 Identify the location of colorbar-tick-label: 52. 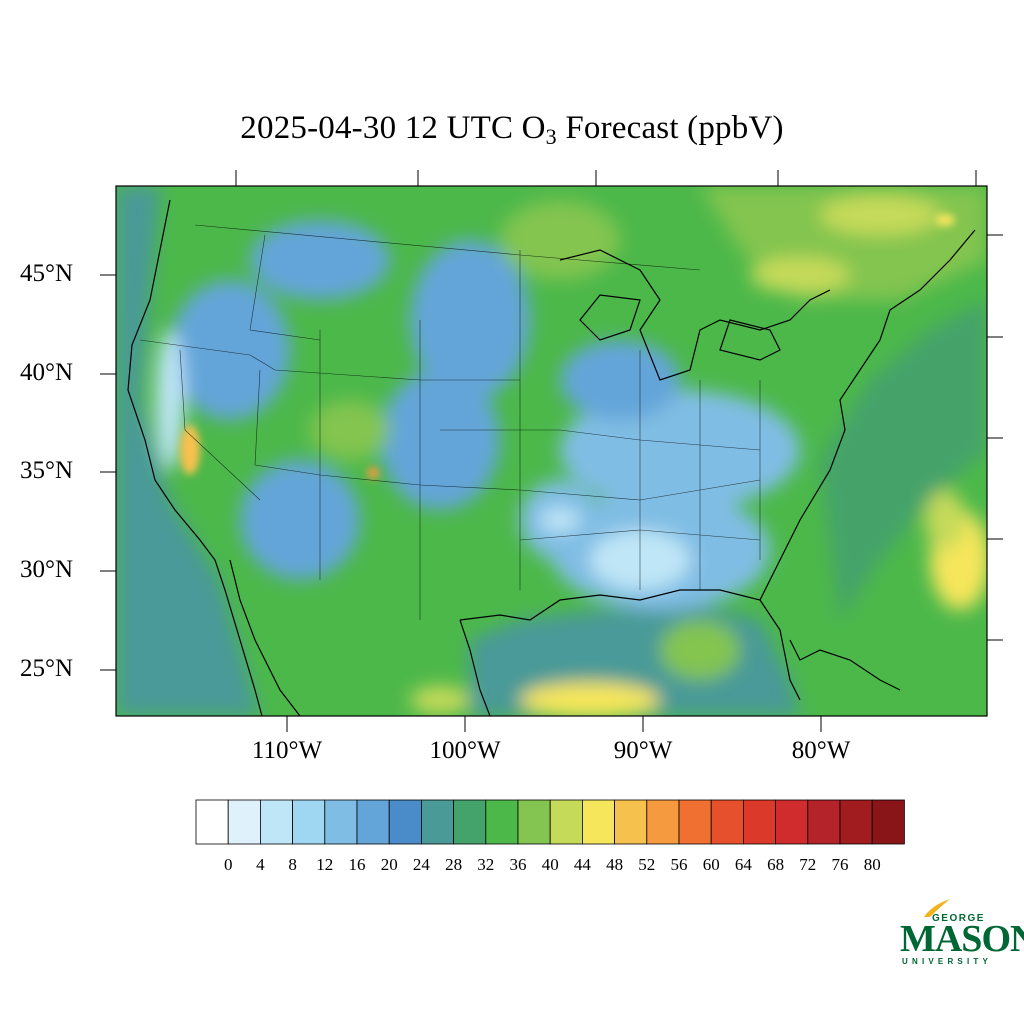
(647, 864).